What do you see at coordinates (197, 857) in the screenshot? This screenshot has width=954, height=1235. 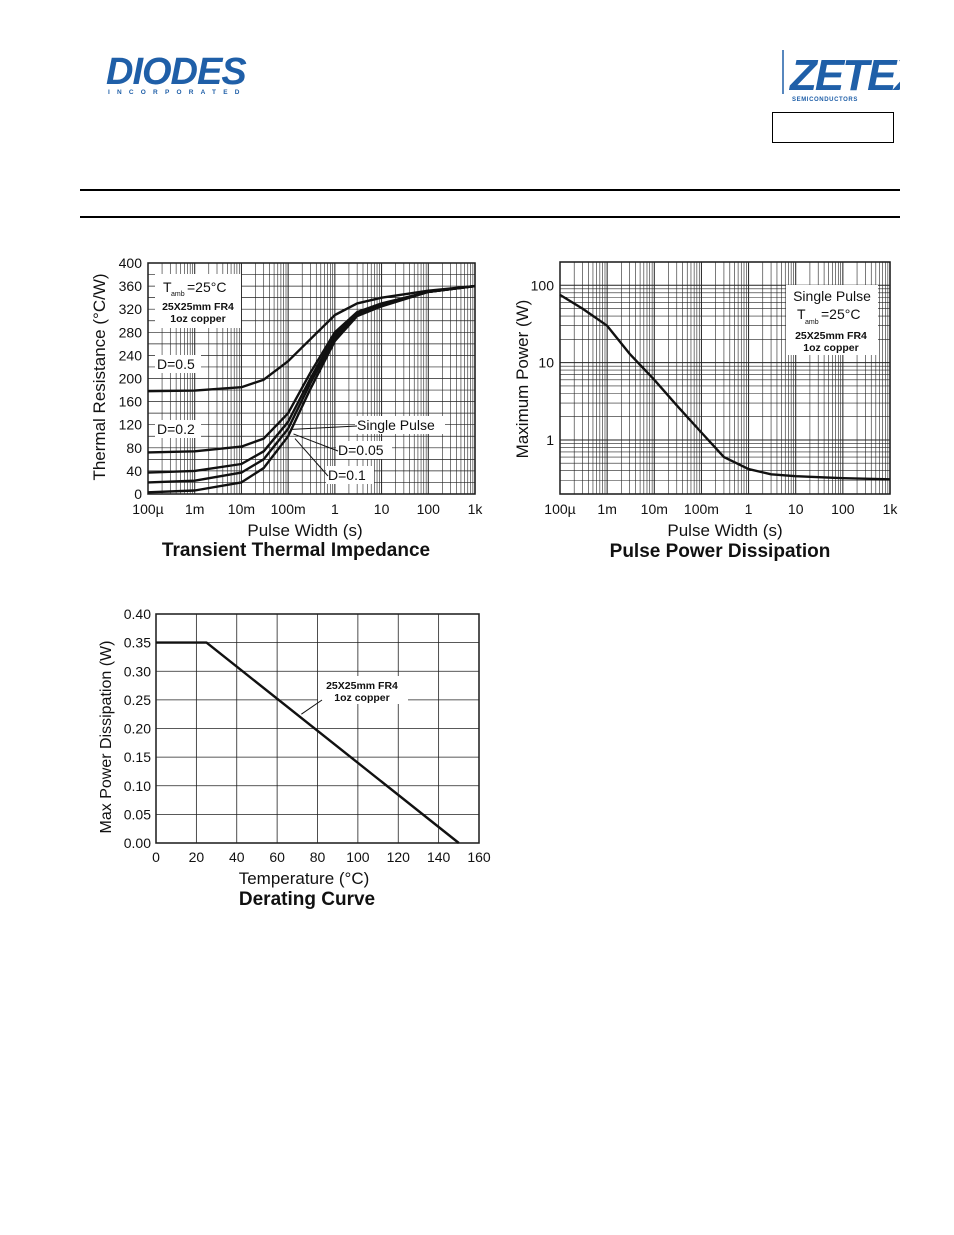 I see `c3-xtick-label: 20` at bounding box center [197, 857].